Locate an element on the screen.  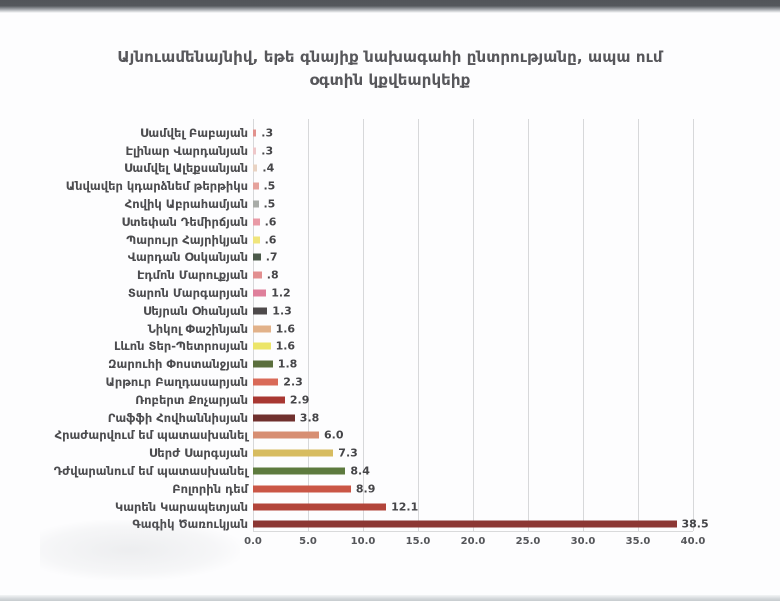
chart-row: Էդմոն Մարուքյան .8 is located at coordinates (357, 275).